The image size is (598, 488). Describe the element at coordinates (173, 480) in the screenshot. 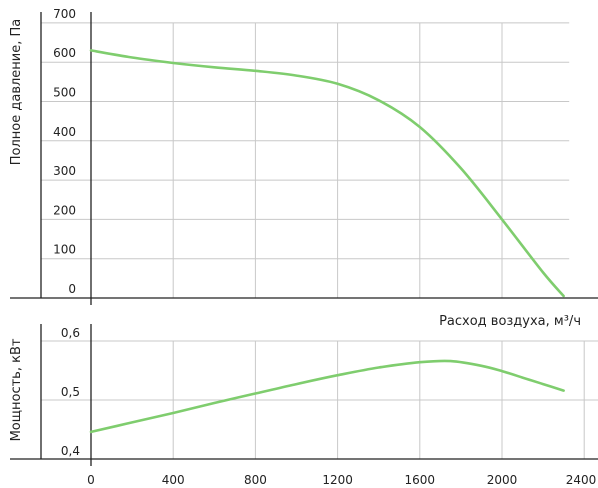

I see `airflow-tick-label: 400` at that location.